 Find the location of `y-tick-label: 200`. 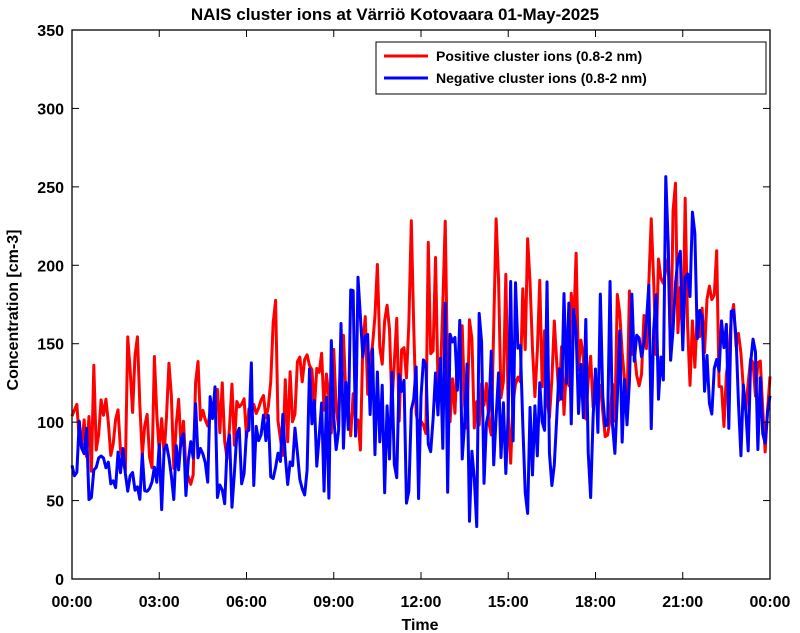

y-tick-label: 200 is located at coordinates (50, 266).